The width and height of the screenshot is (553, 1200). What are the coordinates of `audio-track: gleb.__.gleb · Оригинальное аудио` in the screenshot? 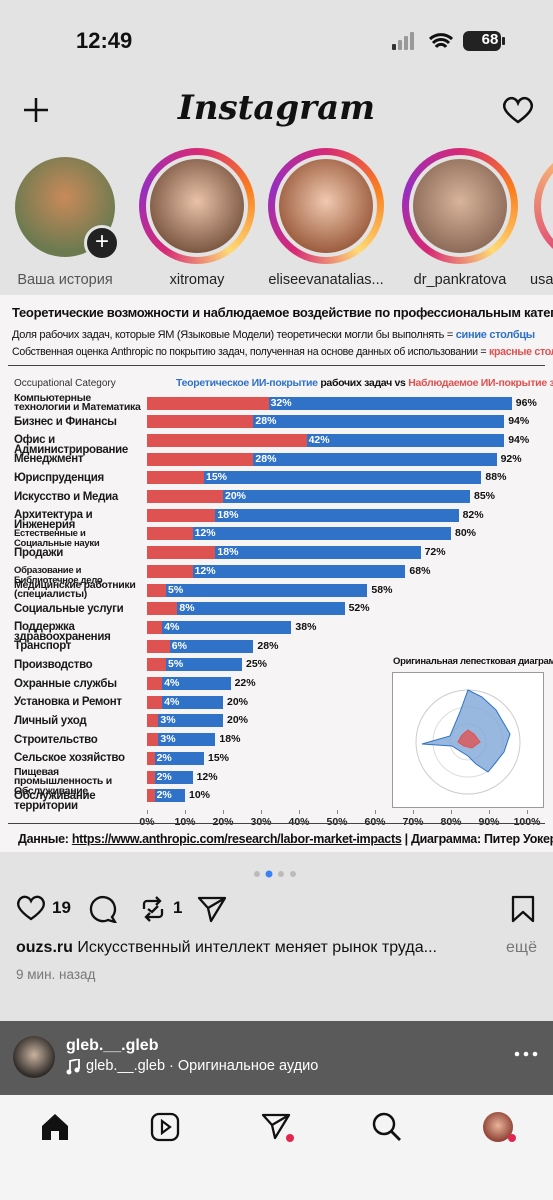 It's located at (202, 1066).